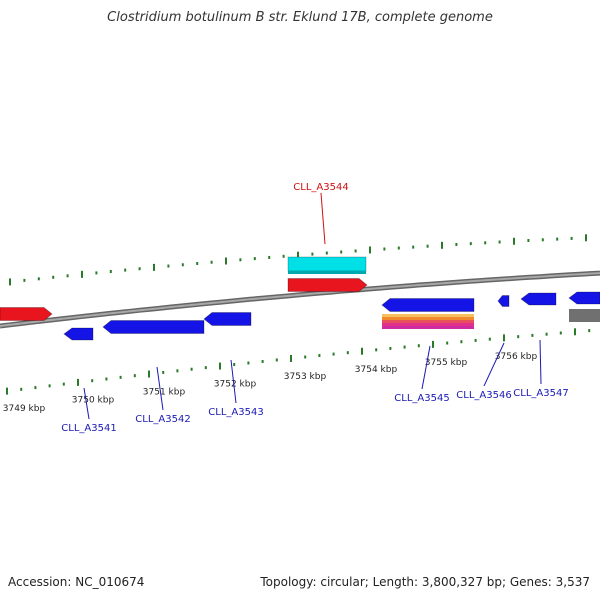  I want to click on gene-cll-a3542, so click(153, 327).